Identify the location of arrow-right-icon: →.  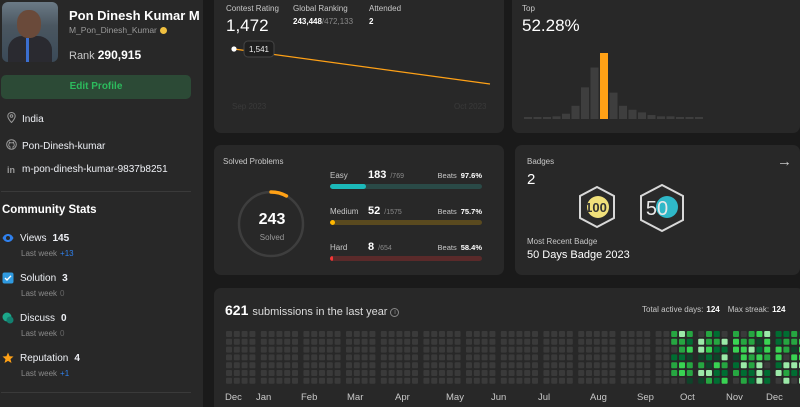
(784, 161).